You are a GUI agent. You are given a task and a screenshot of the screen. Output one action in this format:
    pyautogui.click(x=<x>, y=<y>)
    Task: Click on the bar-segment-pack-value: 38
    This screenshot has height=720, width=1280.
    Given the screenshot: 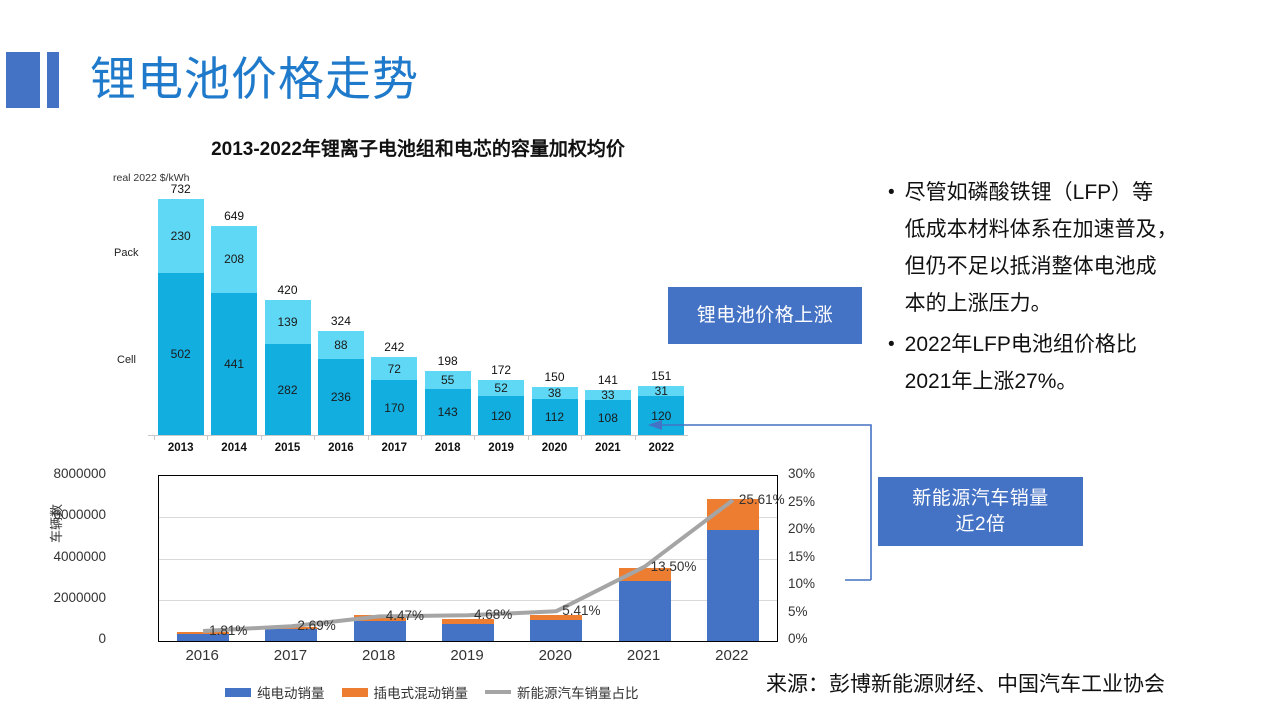 What is the action you would take?
    pyautogui.click(x=554, y=392)
    